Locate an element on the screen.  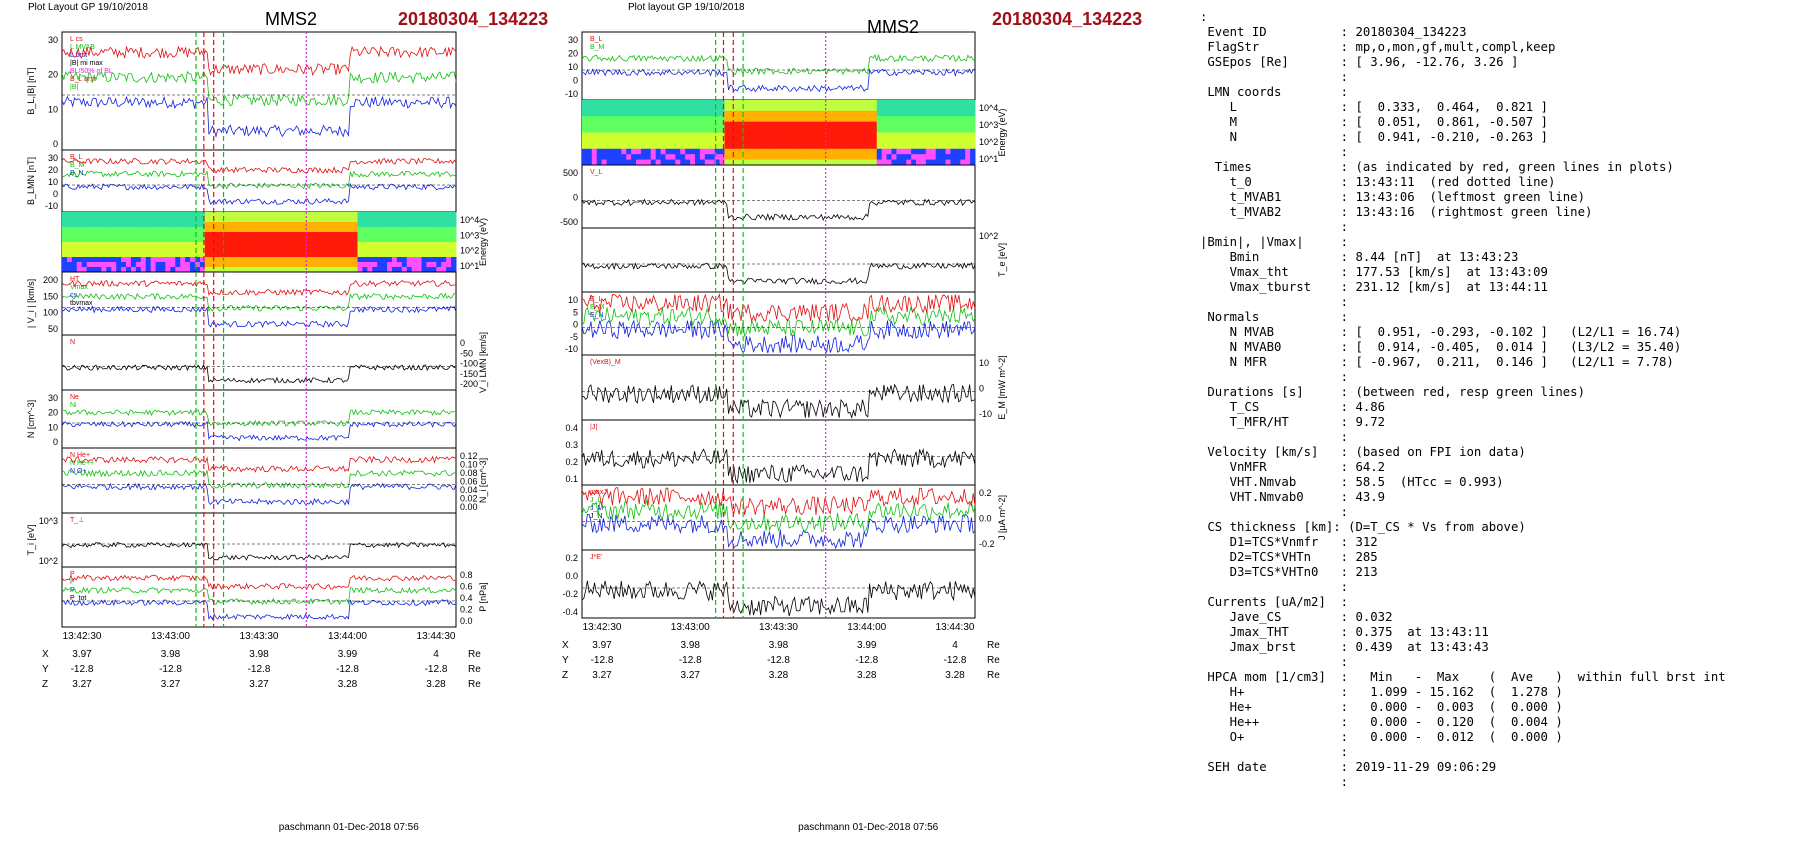
legend-entry: J_L is located at coordinates (595, 500).